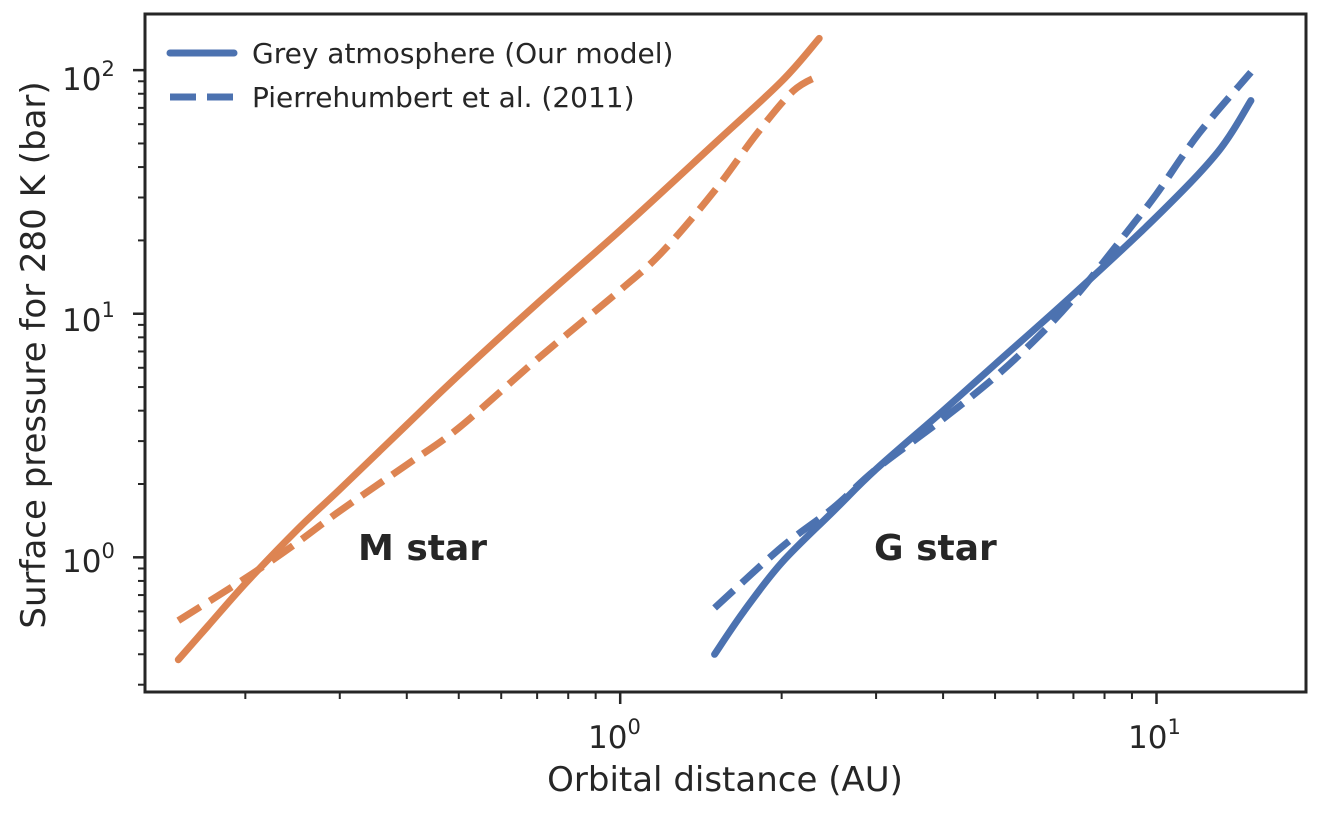  Describe the element at coordinates (935, 548) in the screenshot. I see `annotation-g-star: G star` at that location.